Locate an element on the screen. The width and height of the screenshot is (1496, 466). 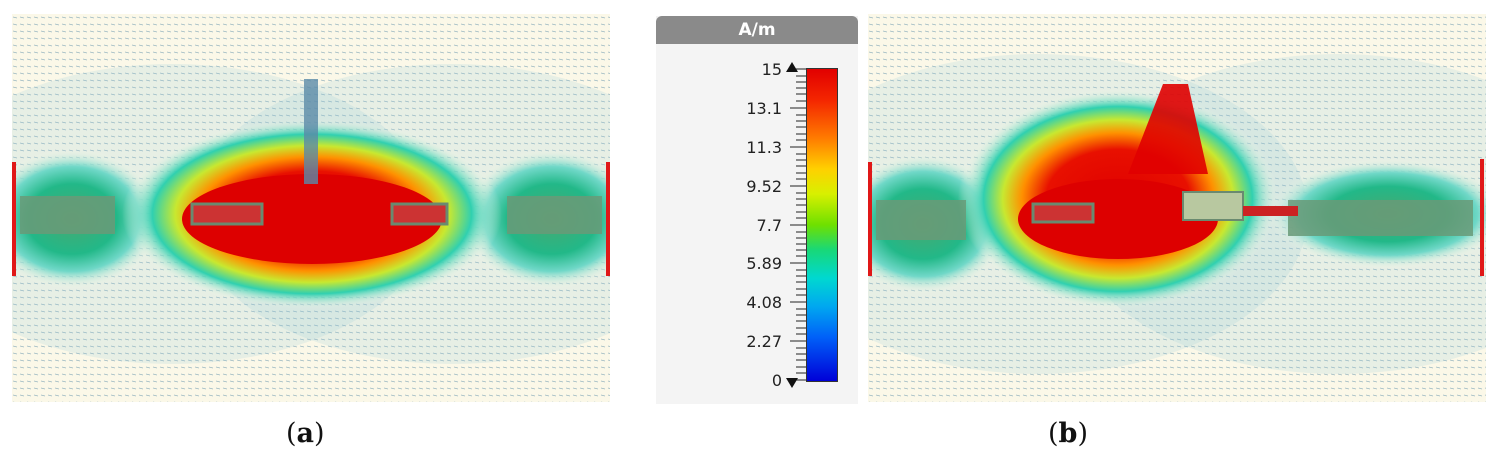
min-marker-icon is located at coordinates (792, 383).